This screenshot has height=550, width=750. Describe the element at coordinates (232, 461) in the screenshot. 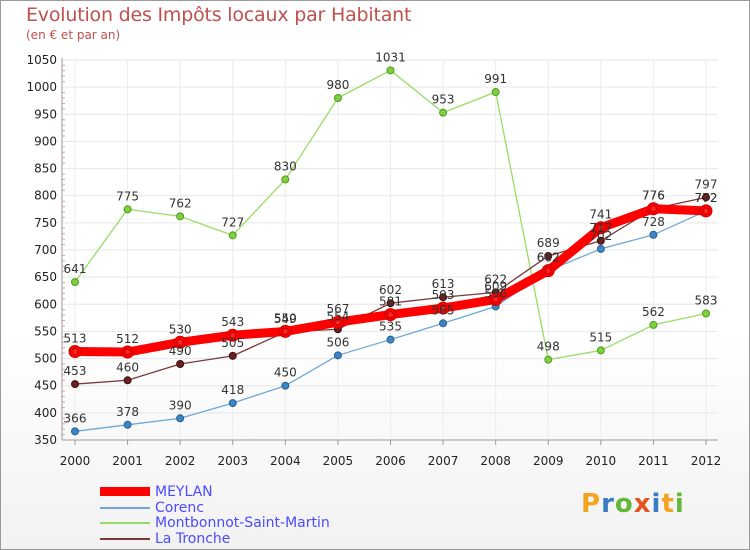

I see `x-tick-label: 2003` at that location.